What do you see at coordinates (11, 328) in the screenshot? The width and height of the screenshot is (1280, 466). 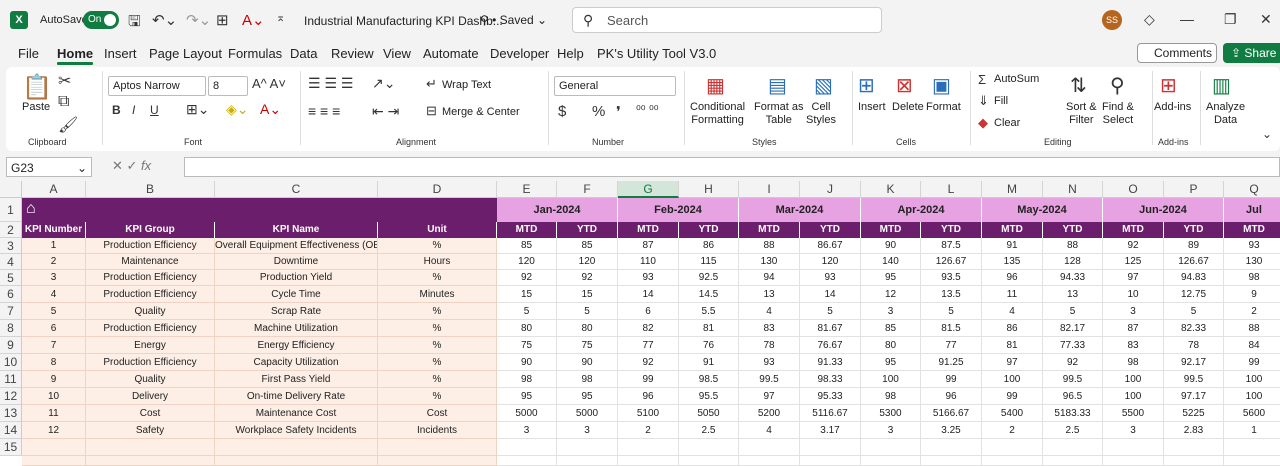 I see `row-header-8: 8` at bounding box center [11, 328].